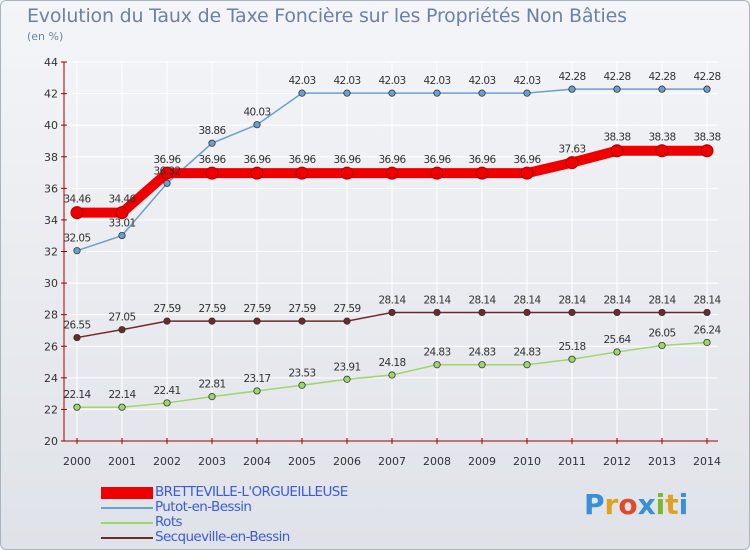 This screenshot has height=550, width=750. What do you see at coordinates (121, 318) in the screenshot?
I see `data-label-secqueville-en-bessin: 27.05` at bounding box center [121, 318].